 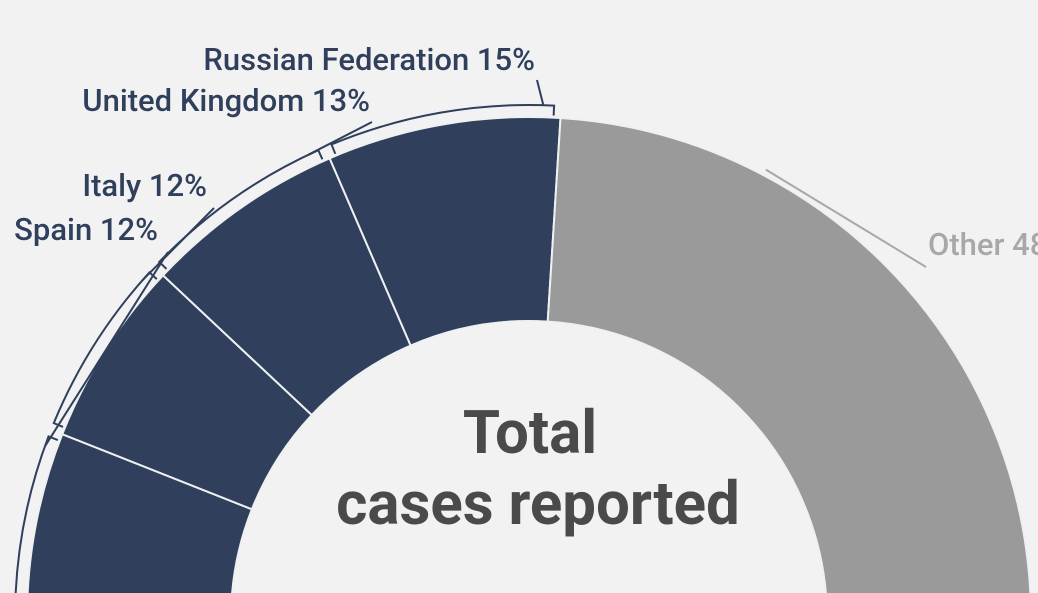 What do you see at coordinates (530, 432) in the screenshot?
I see `center-line: Total` at bounding box center [530, 432].